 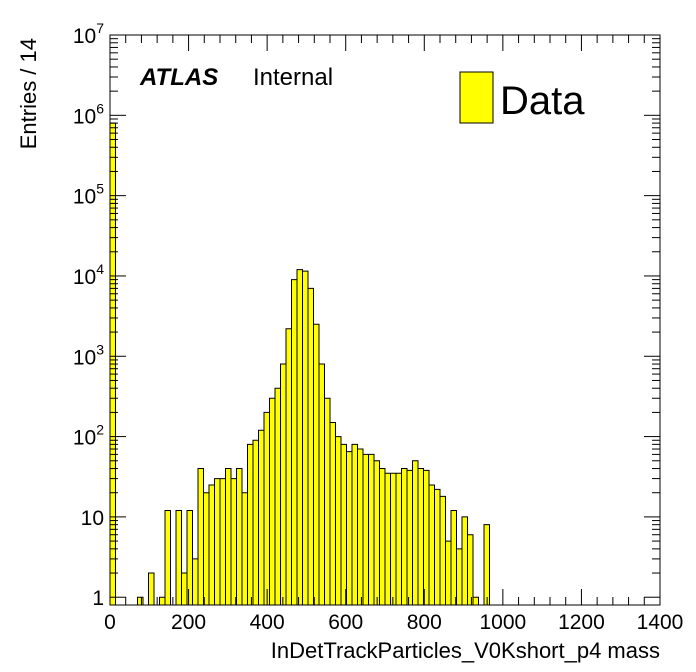 I want to click on x-axis-title: InDetTrackParticles_V0Kshort_p4 mass, so click(x=465, y=650).